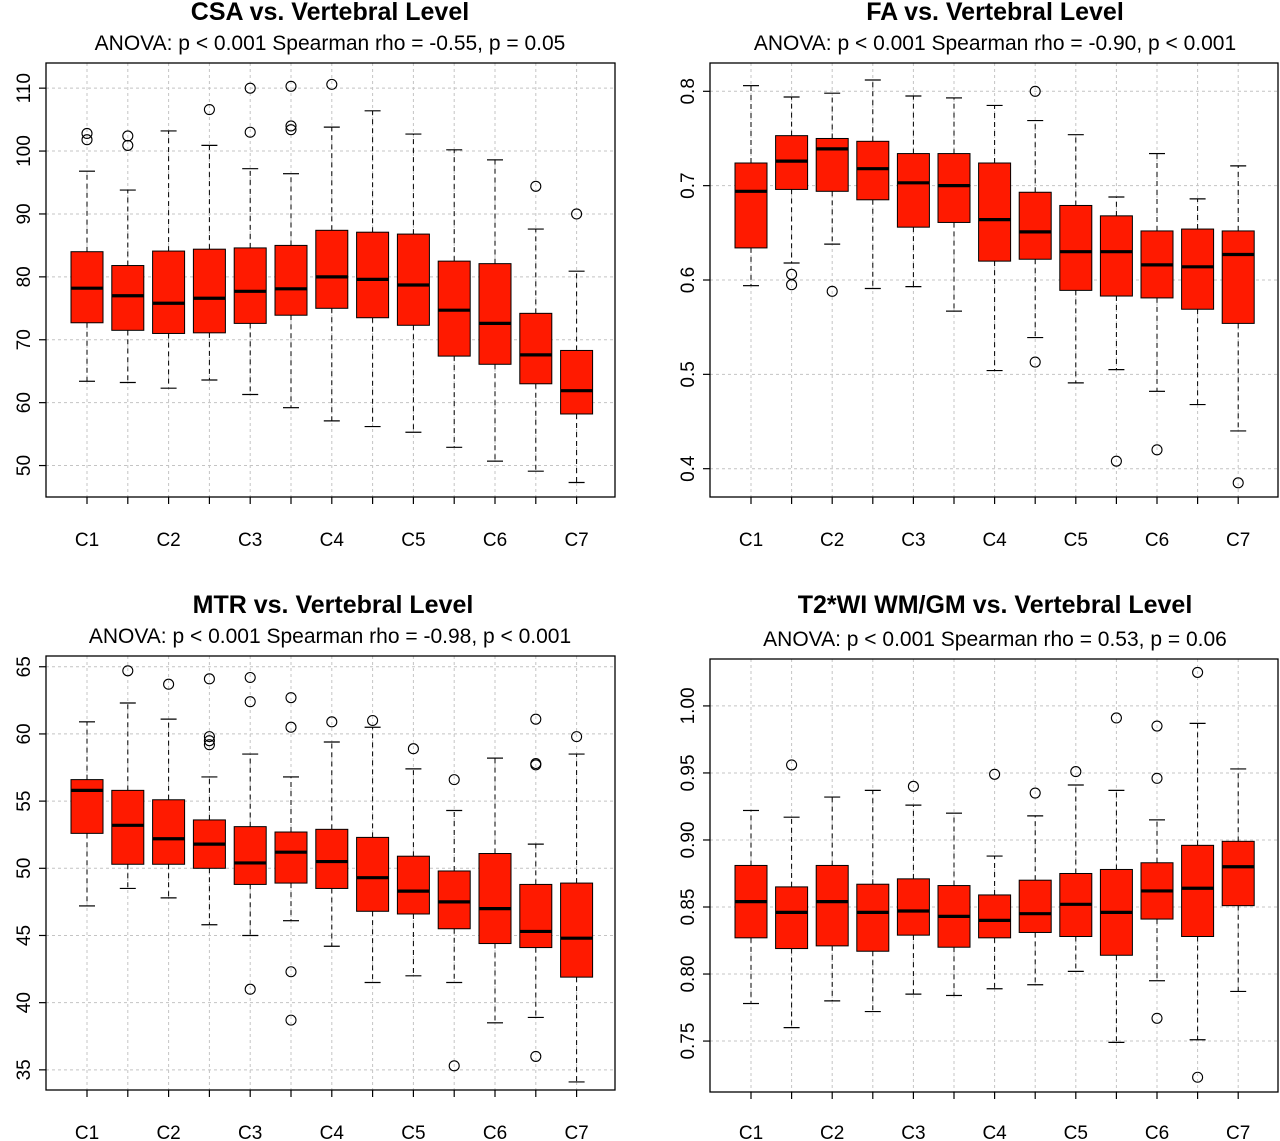 The height and width of the screenshot is (1141, 1280). What do you see at coordinates (688, 91) in the screenshot?
I see `y-tick-label: 0.8` at bounding box center [688, 91].